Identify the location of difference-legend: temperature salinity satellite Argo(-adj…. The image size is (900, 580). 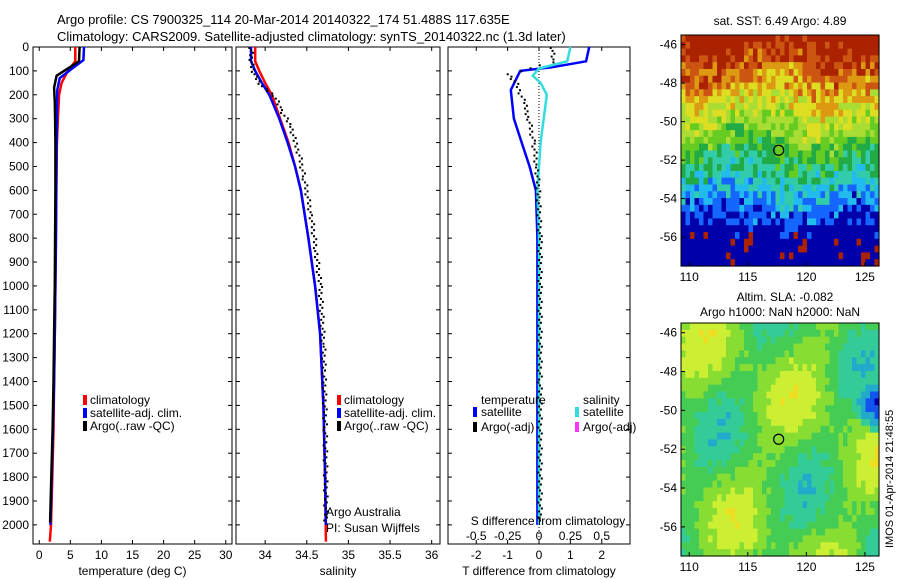
(554, 413).